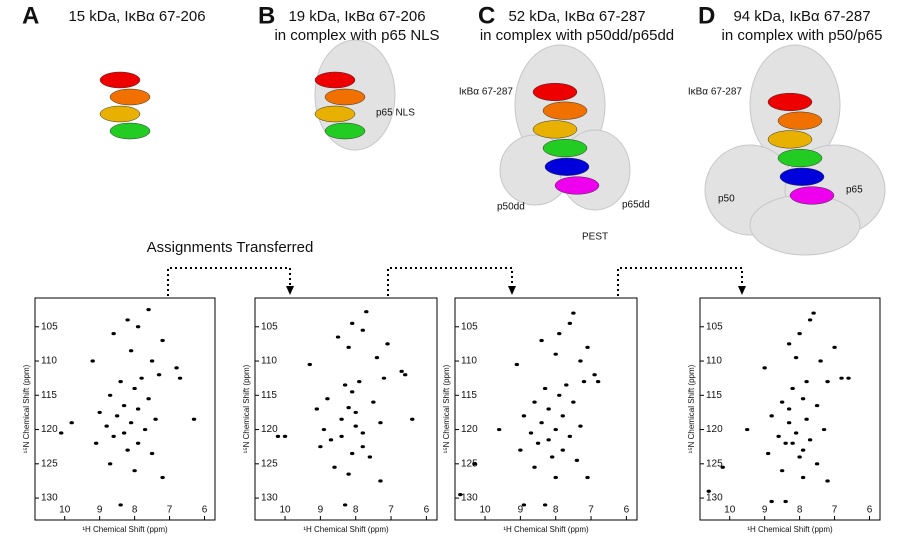 The height and width of the screenshot is (543, 900). What do you see at coordinates (290, 290) in the screenshot?
I see `arrowhead` at bounding box center [290, 290].